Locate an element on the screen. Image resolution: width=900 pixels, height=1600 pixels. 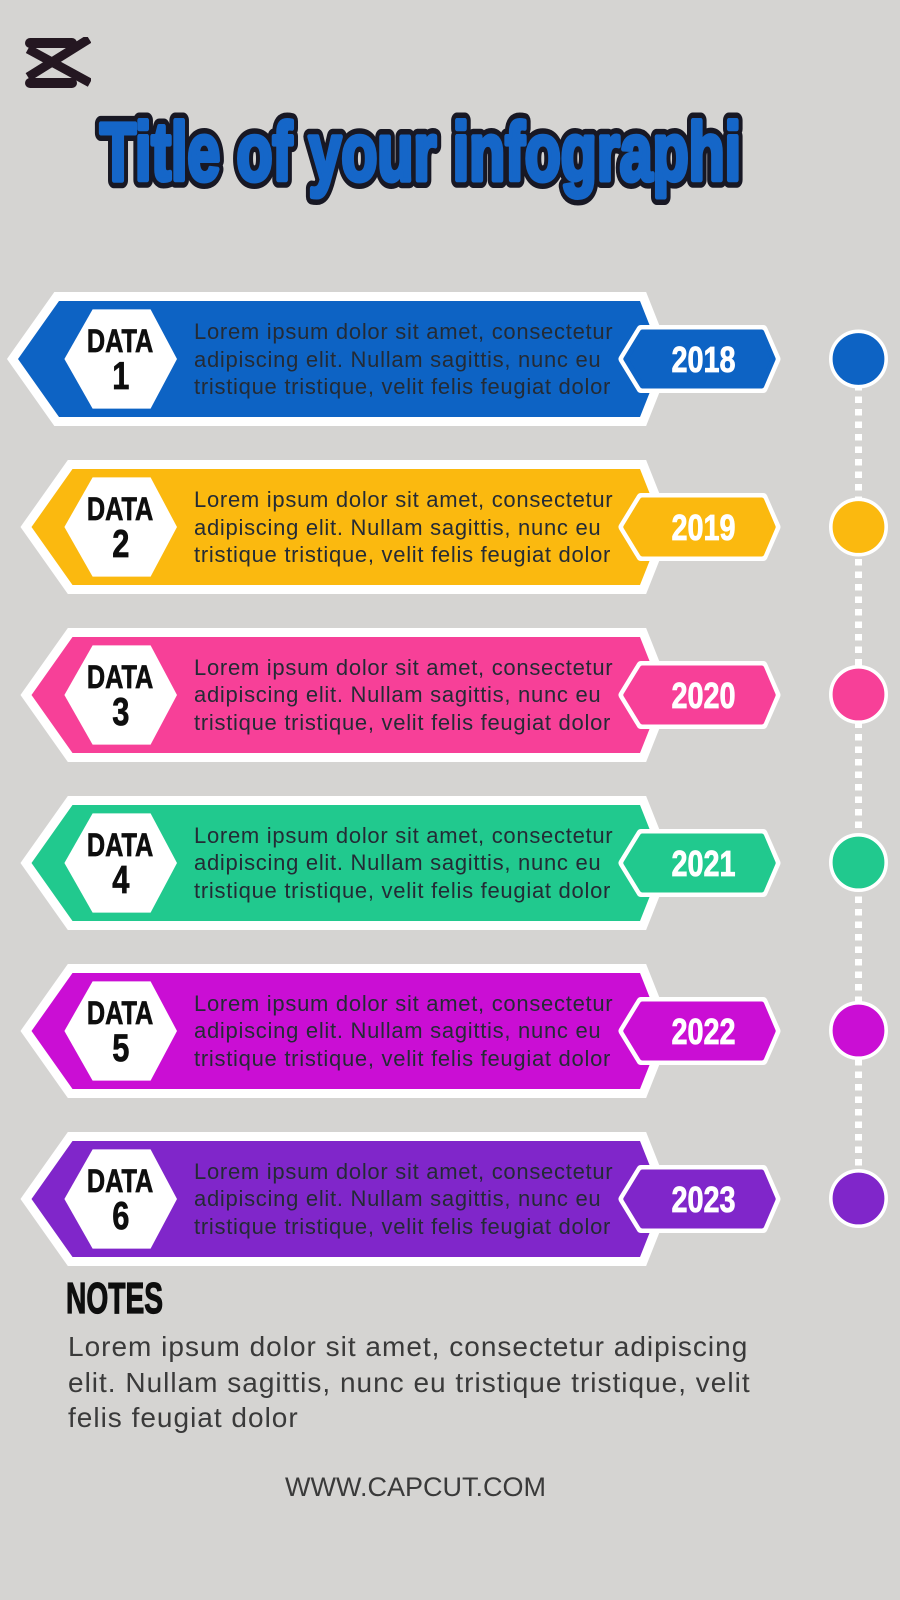
svg-text: Title of your infographi is located at coordinates (420, 152).